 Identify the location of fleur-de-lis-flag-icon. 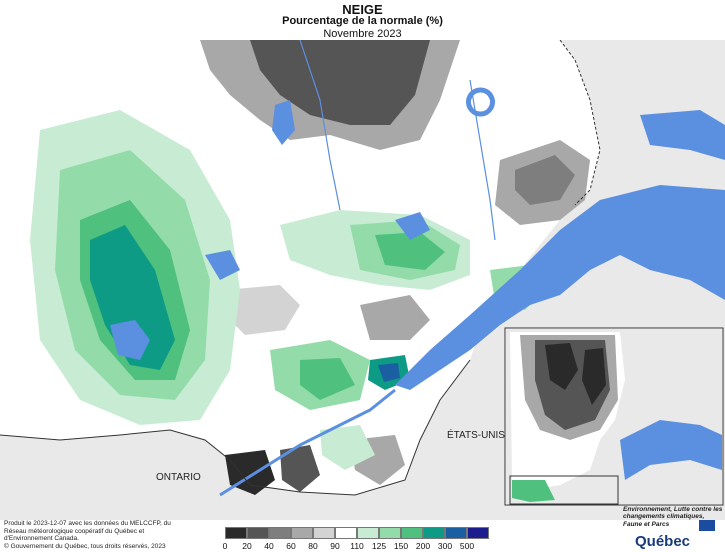
(707, 525).